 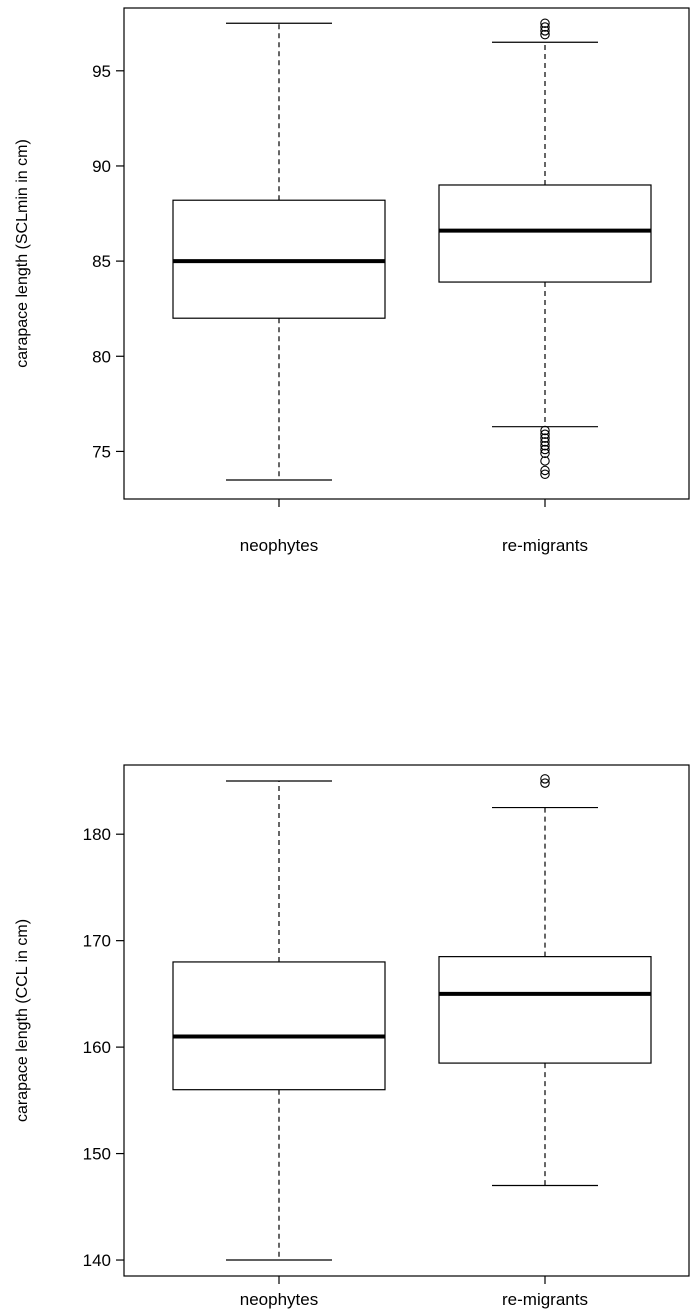 I want to click on y-tick-label: 150, so click(x=97, y=1154).